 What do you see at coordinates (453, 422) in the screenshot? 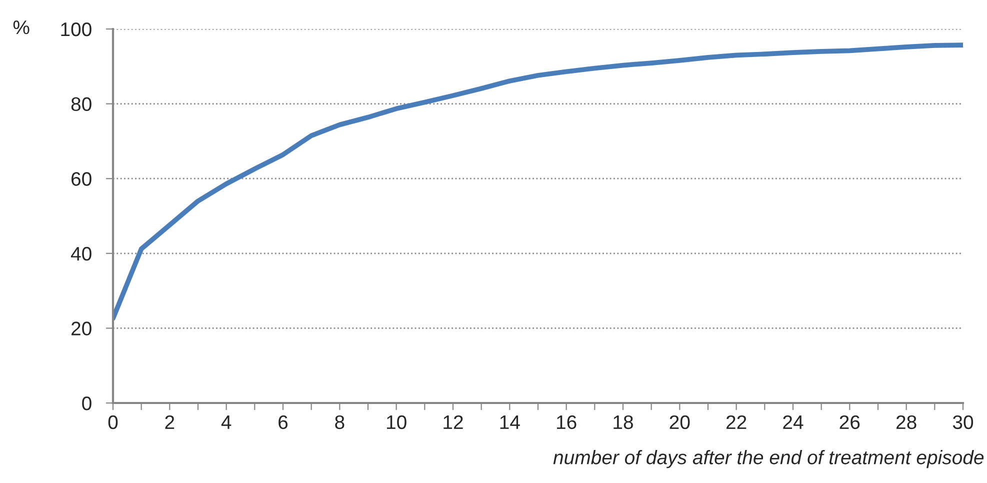
I see `x-tick-label: 12` at bounding box center [453, 422].